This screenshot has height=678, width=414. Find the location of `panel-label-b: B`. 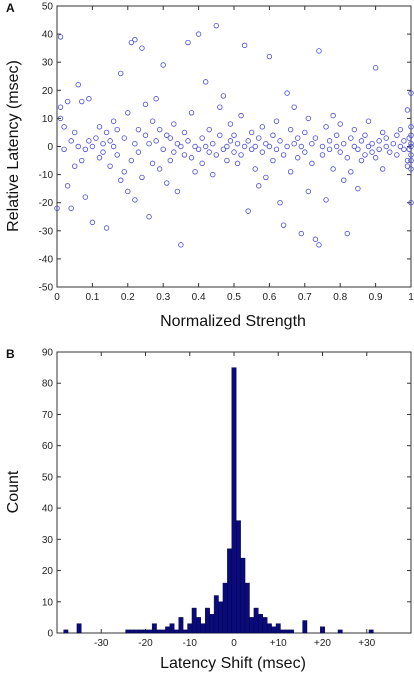

panel-label-b: B is located at coordinates (10, 354).